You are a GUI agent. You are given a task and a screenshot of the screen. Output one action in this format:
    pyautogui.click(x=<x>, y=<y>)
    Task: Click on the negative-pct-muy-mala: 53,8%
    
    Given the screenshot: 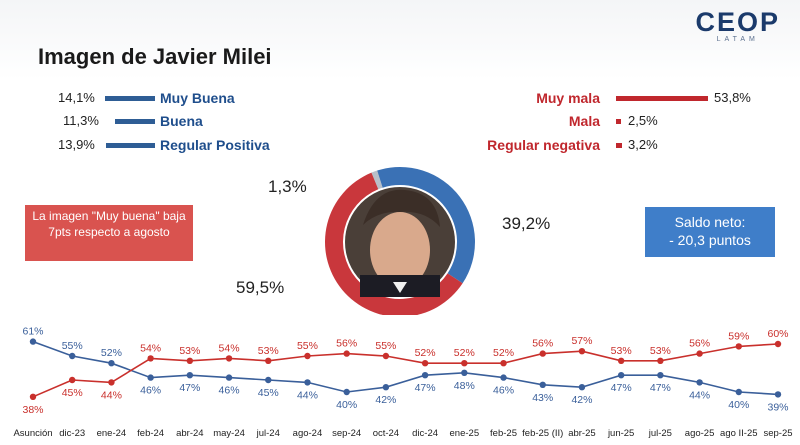 What is the action you would take?
    pyautogui.click(x=732, y=97)
    